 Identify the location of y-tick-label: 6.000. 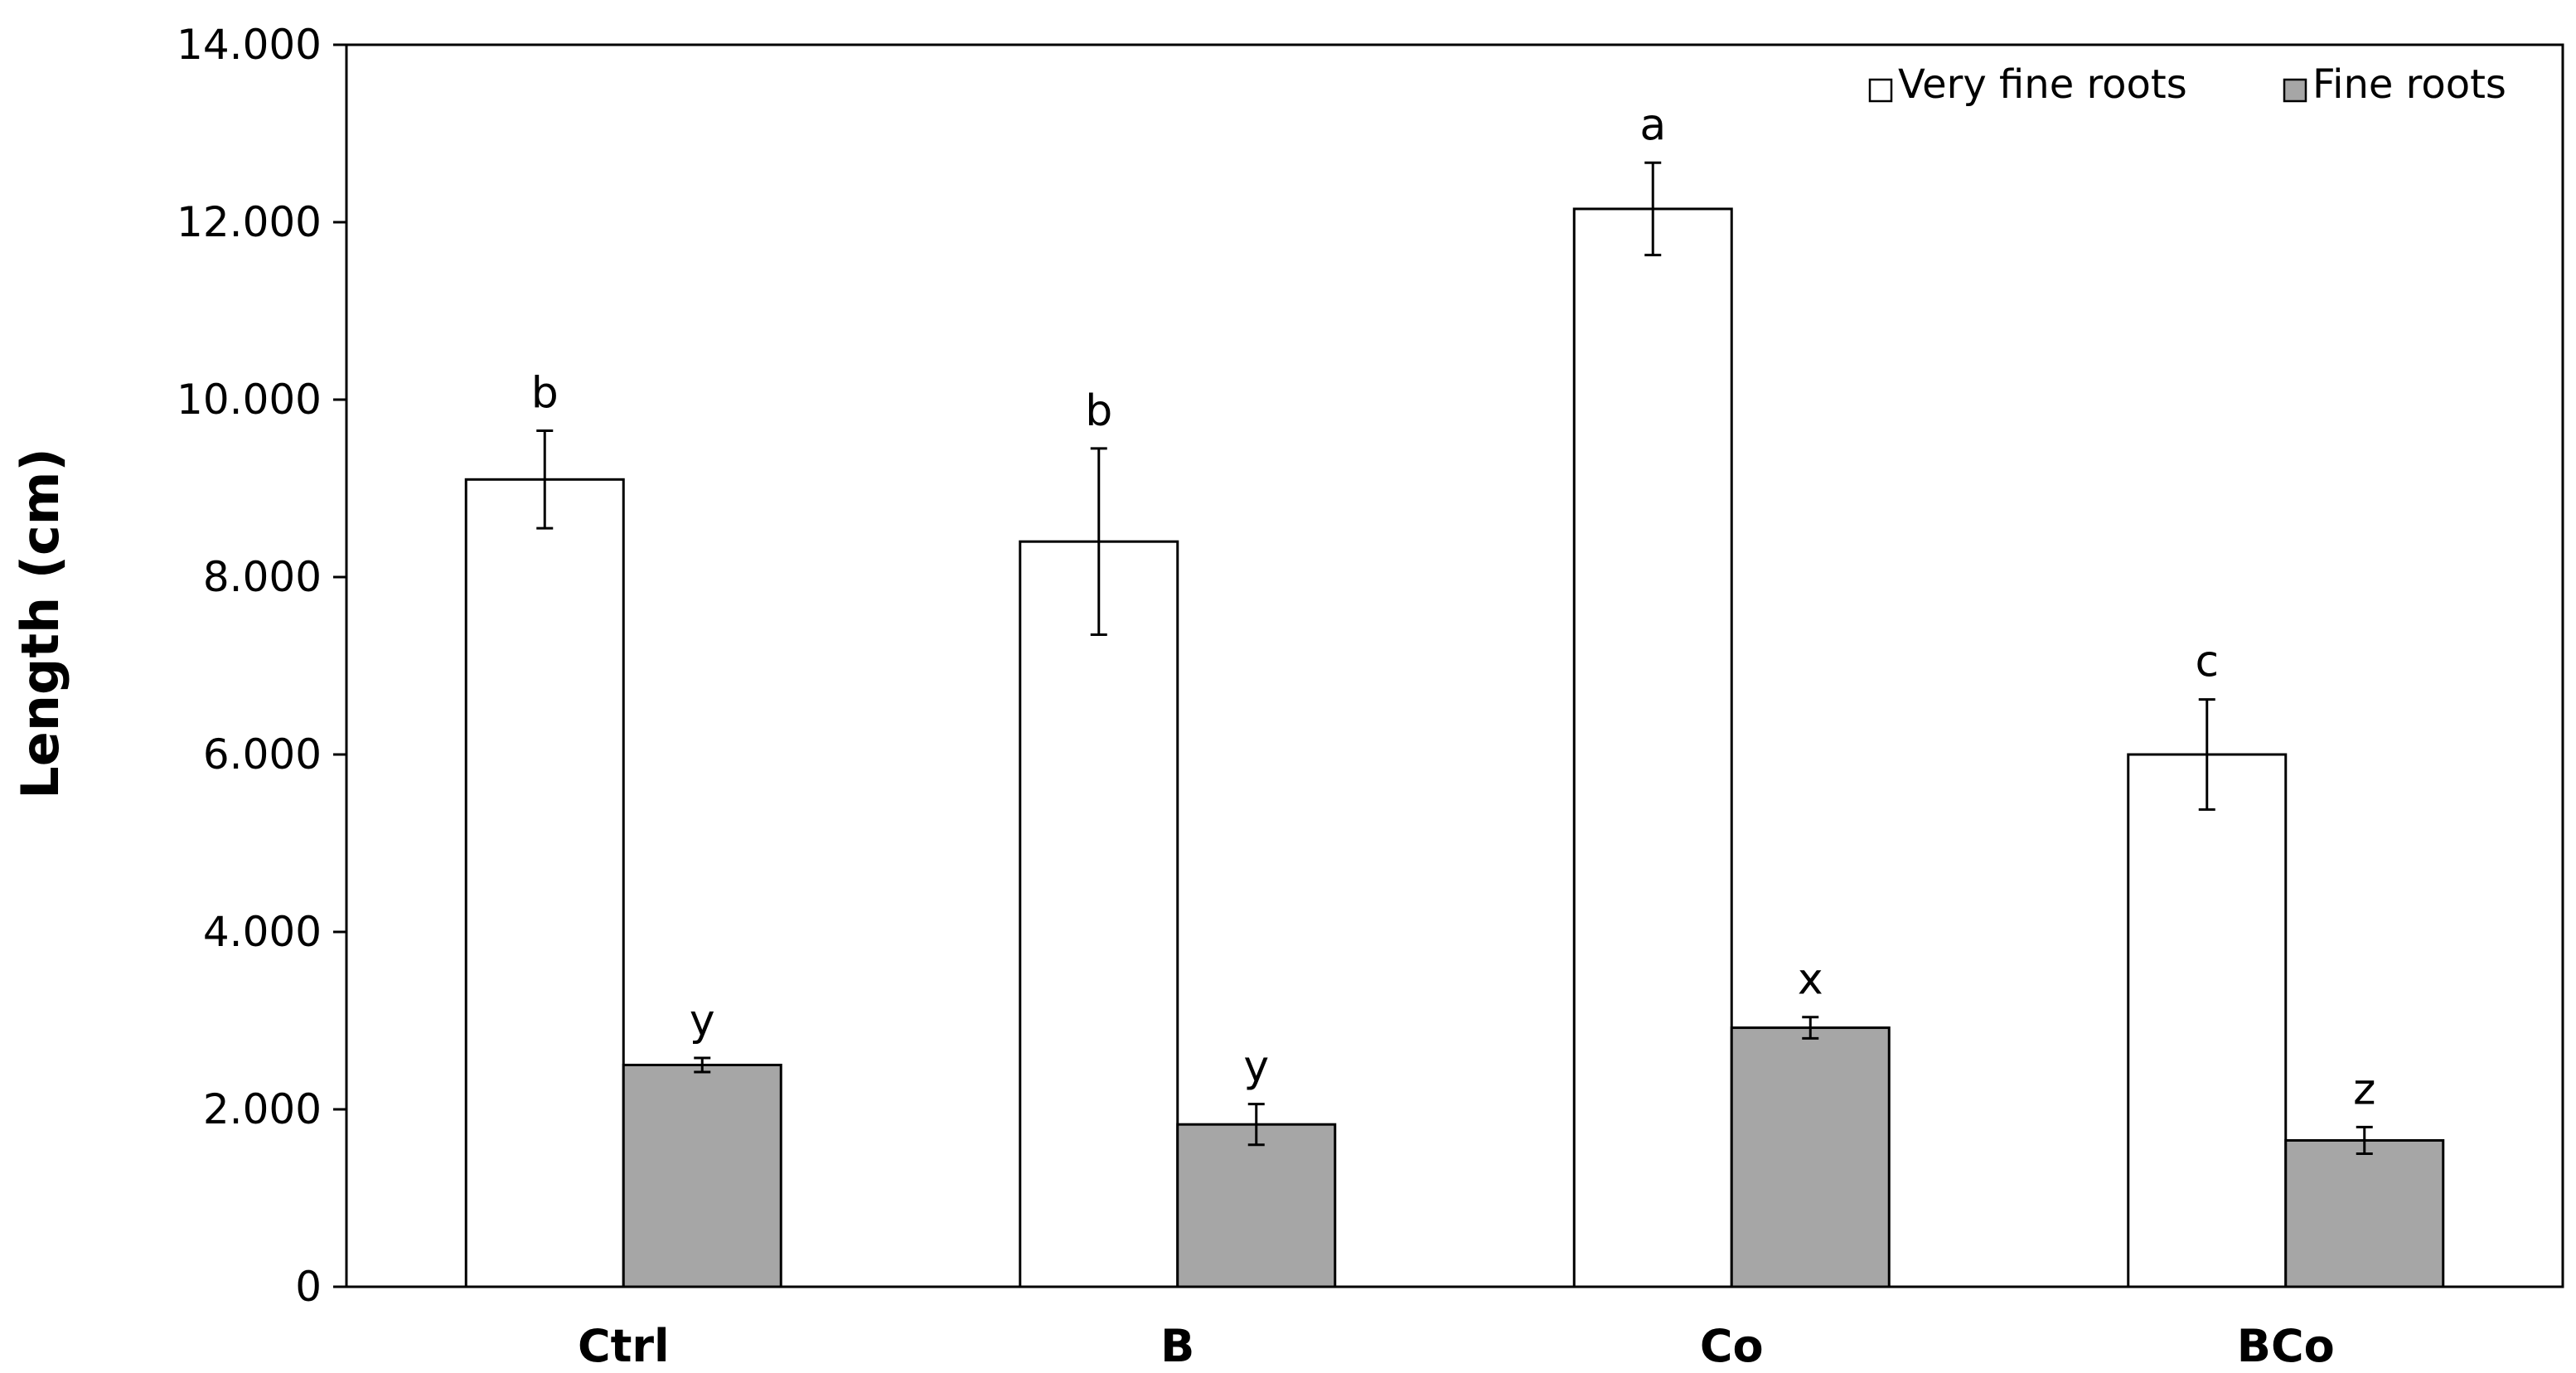
(262, 754).